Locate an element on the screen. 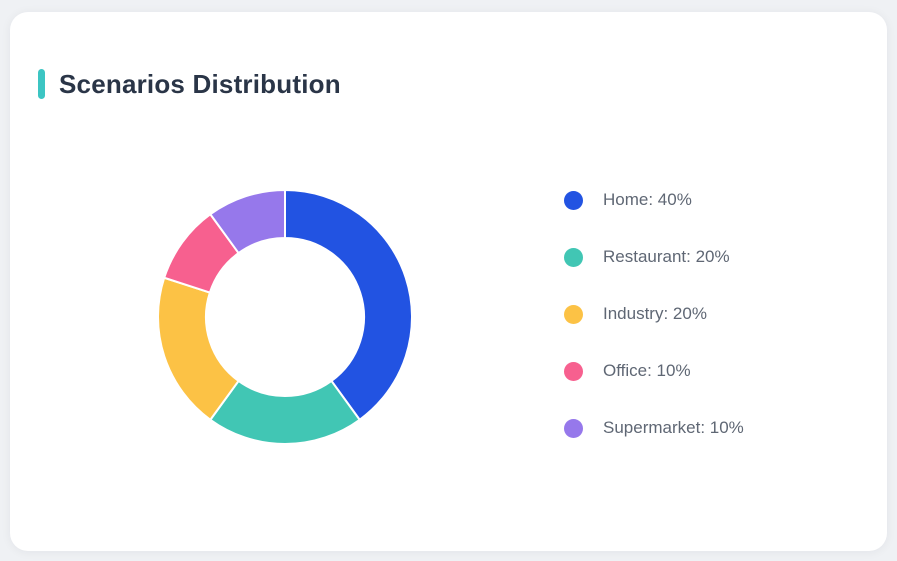 The image size is (897, 561). legend-item-office: Office: 10% is located at coordinates (654, 371).